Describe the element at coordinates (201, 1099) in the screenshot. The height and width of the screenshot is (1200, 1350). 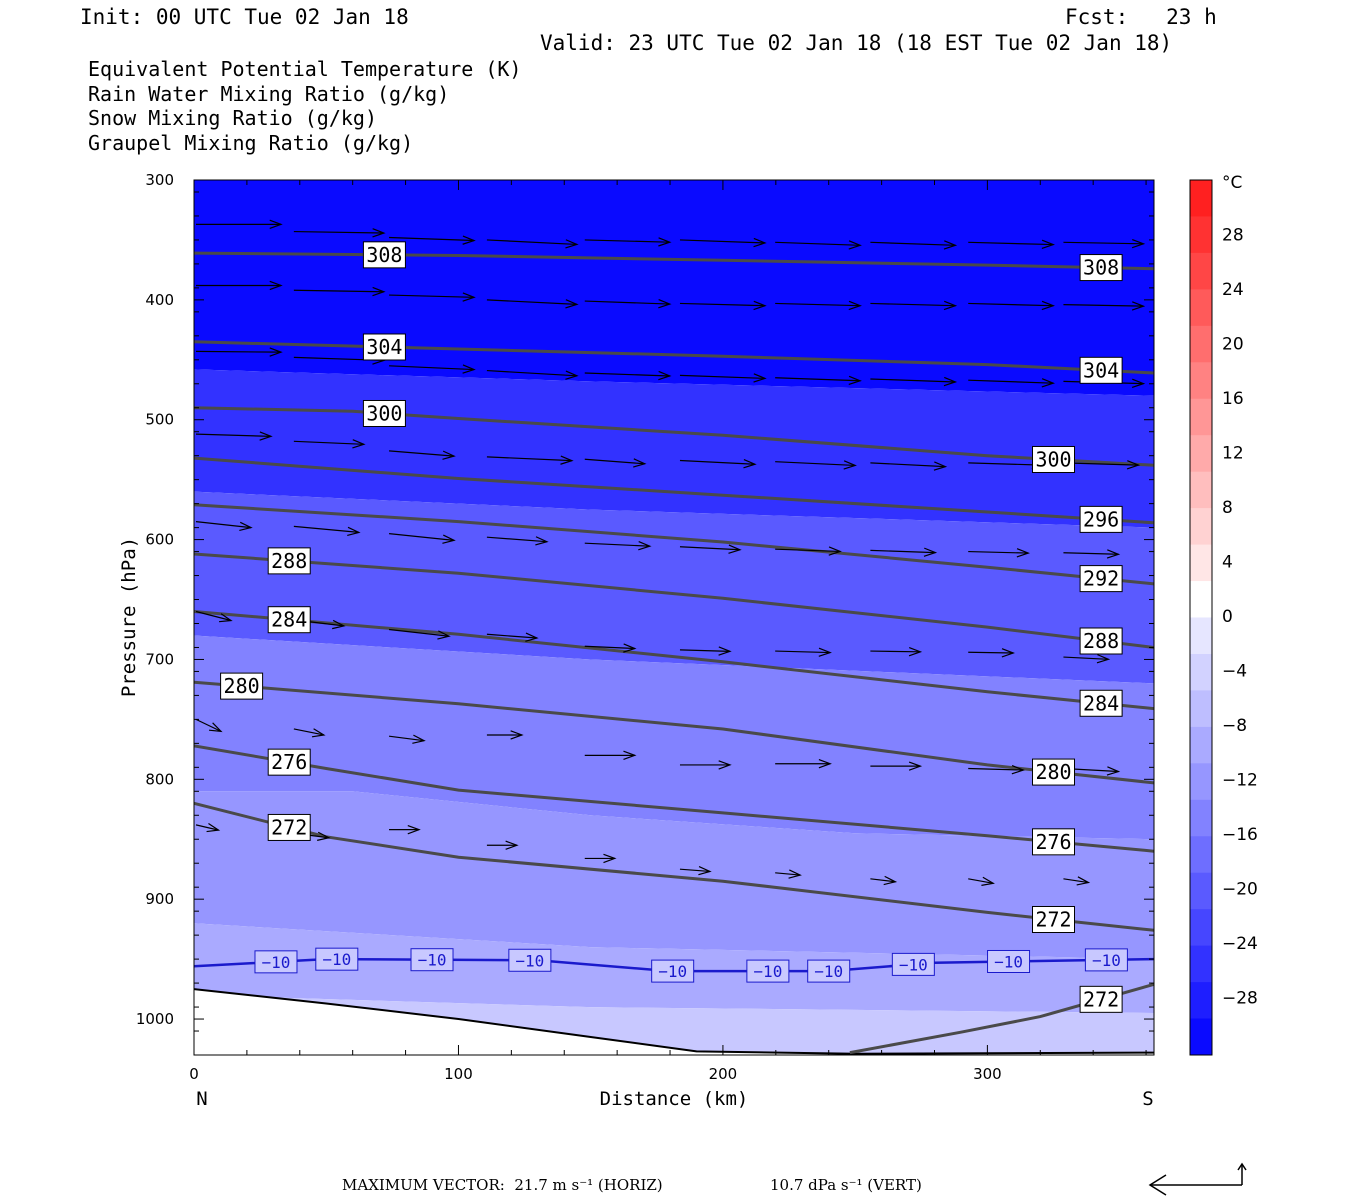
I see `x-axis-left-label: N` at that location.